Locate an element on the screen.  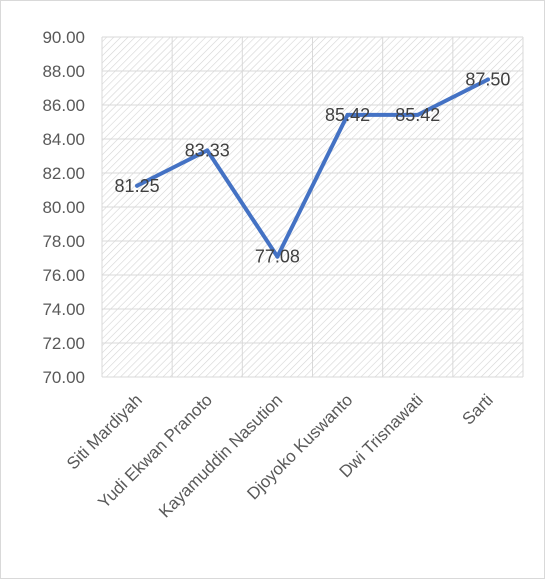
y-tick-label: 72.00 is located at coordinates (63, 343).